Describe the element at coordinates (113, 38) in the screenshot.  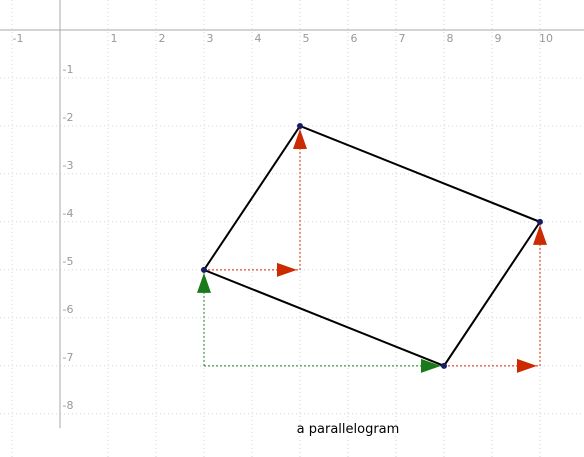
I see `x-tick-label: 1` at that location.